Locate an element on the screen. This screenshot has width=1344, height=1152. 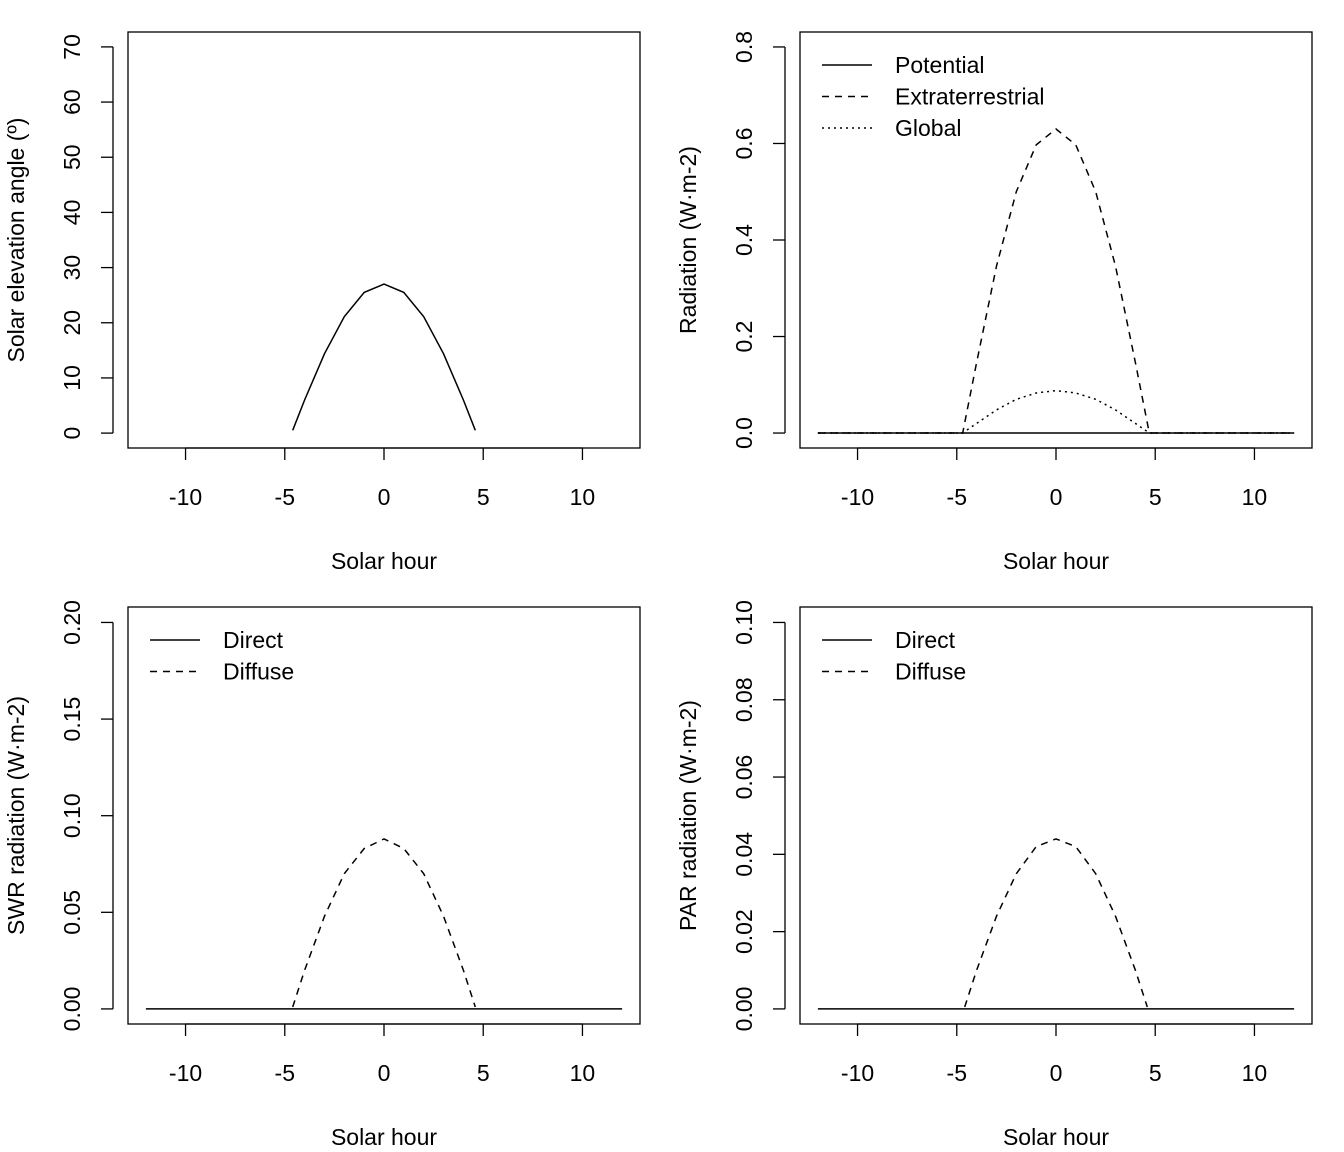
y-tick-label: 20 is located at coordinates (72, 323).